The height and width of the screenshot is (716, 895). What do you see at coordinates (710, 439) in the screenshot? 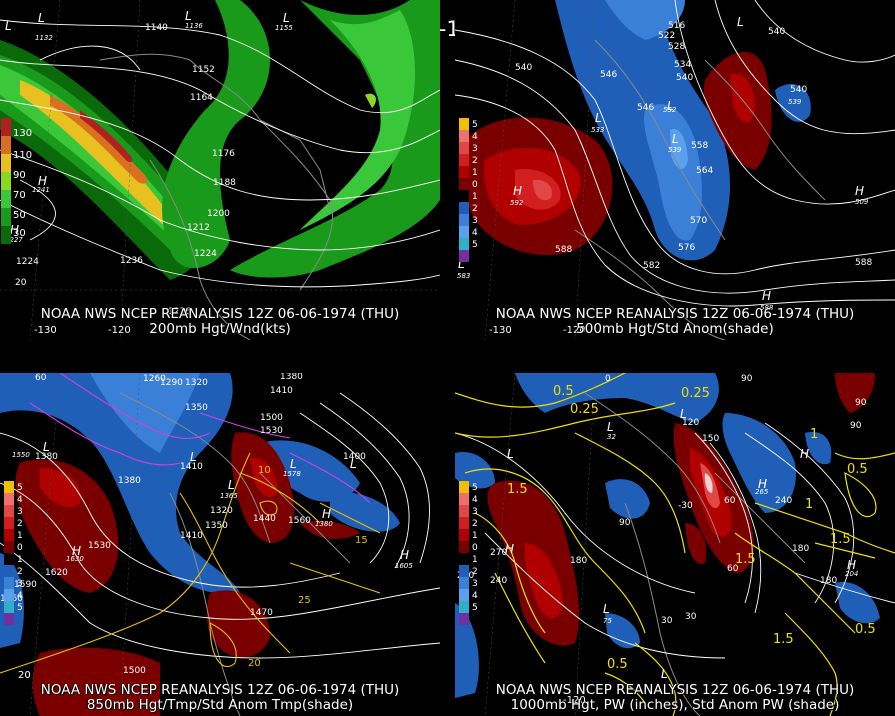
I see `map-label: 150` at bounding box center [710, 439].